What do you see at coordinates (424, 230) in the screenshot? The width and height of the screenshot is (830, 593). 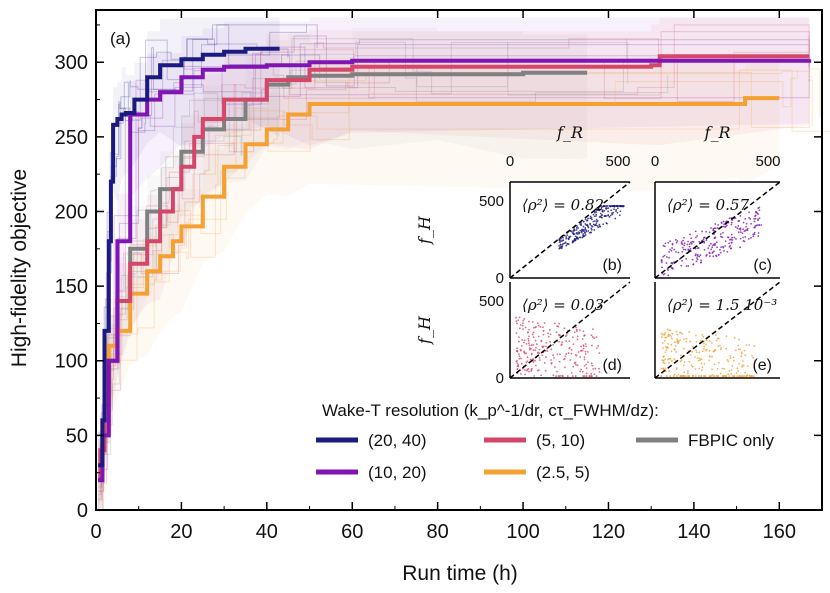 I see `inset-y-label: f_H` at bounding box center [424, 230].